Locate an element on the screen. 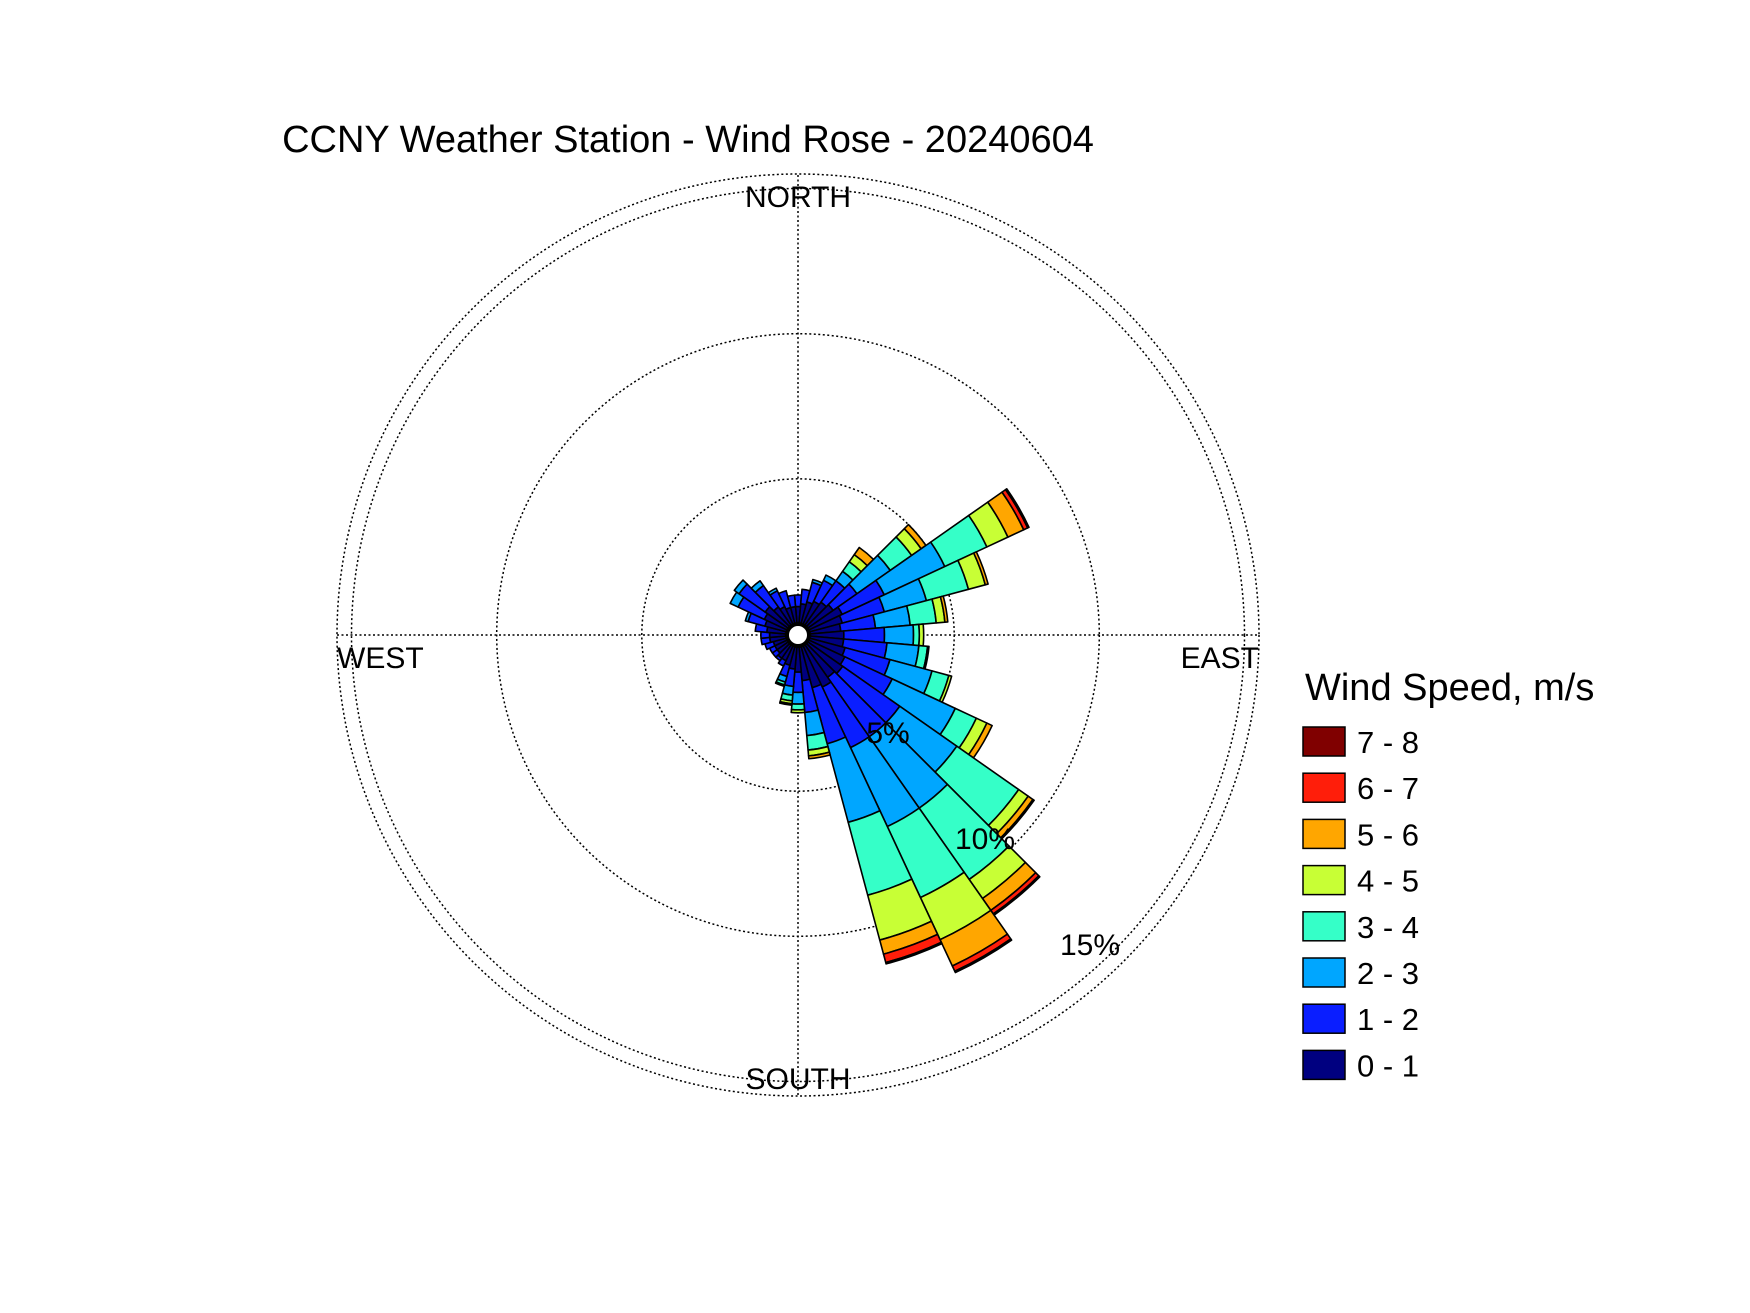  legend: 7 - 8 6 - 7 5 - 6 4 - 5 3 - 4 2 - 3 1 - 2 0 - 1 is located at coordinates (1360, 904).